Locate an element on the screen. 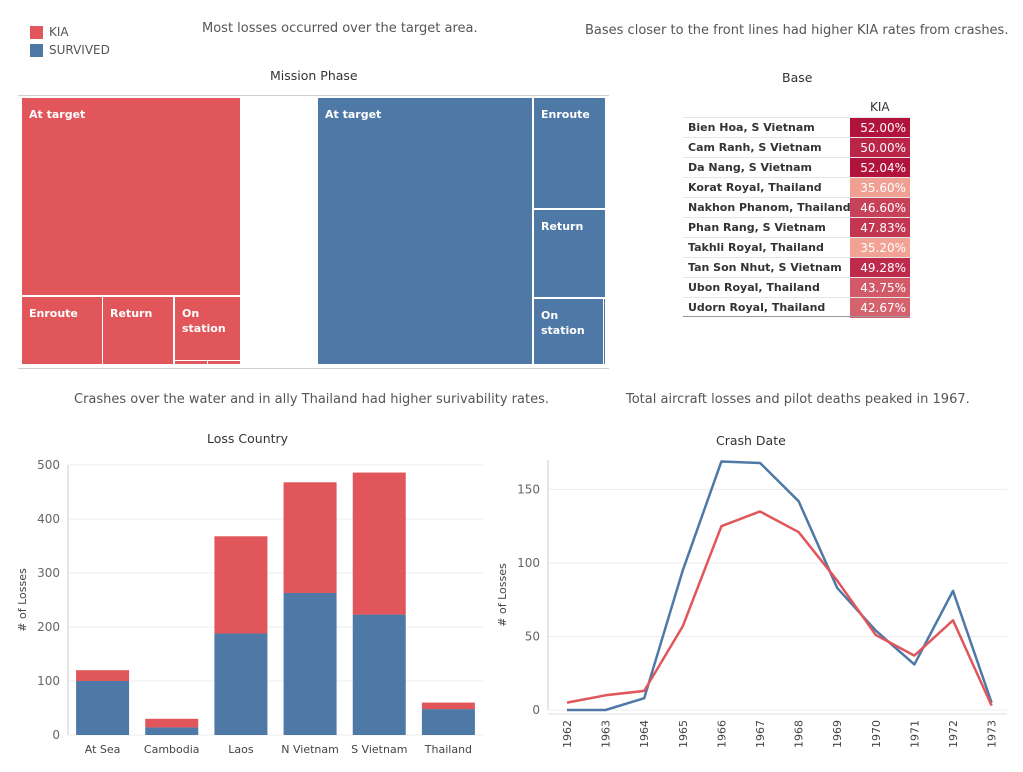 The width and height of the screenshot is (1023, 772). base-title: Base is located at coordinates (797, 77).